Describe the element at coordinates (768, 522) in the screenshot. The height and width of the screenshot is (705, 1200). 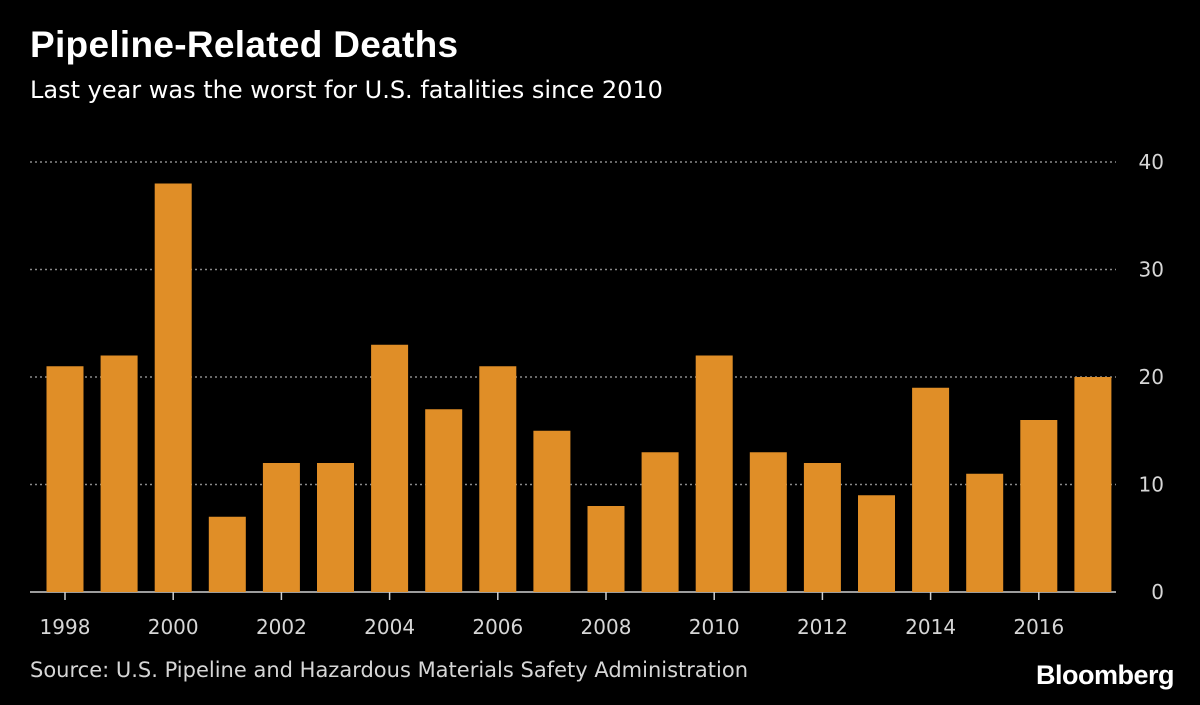
I see `bar-2011` at that location.